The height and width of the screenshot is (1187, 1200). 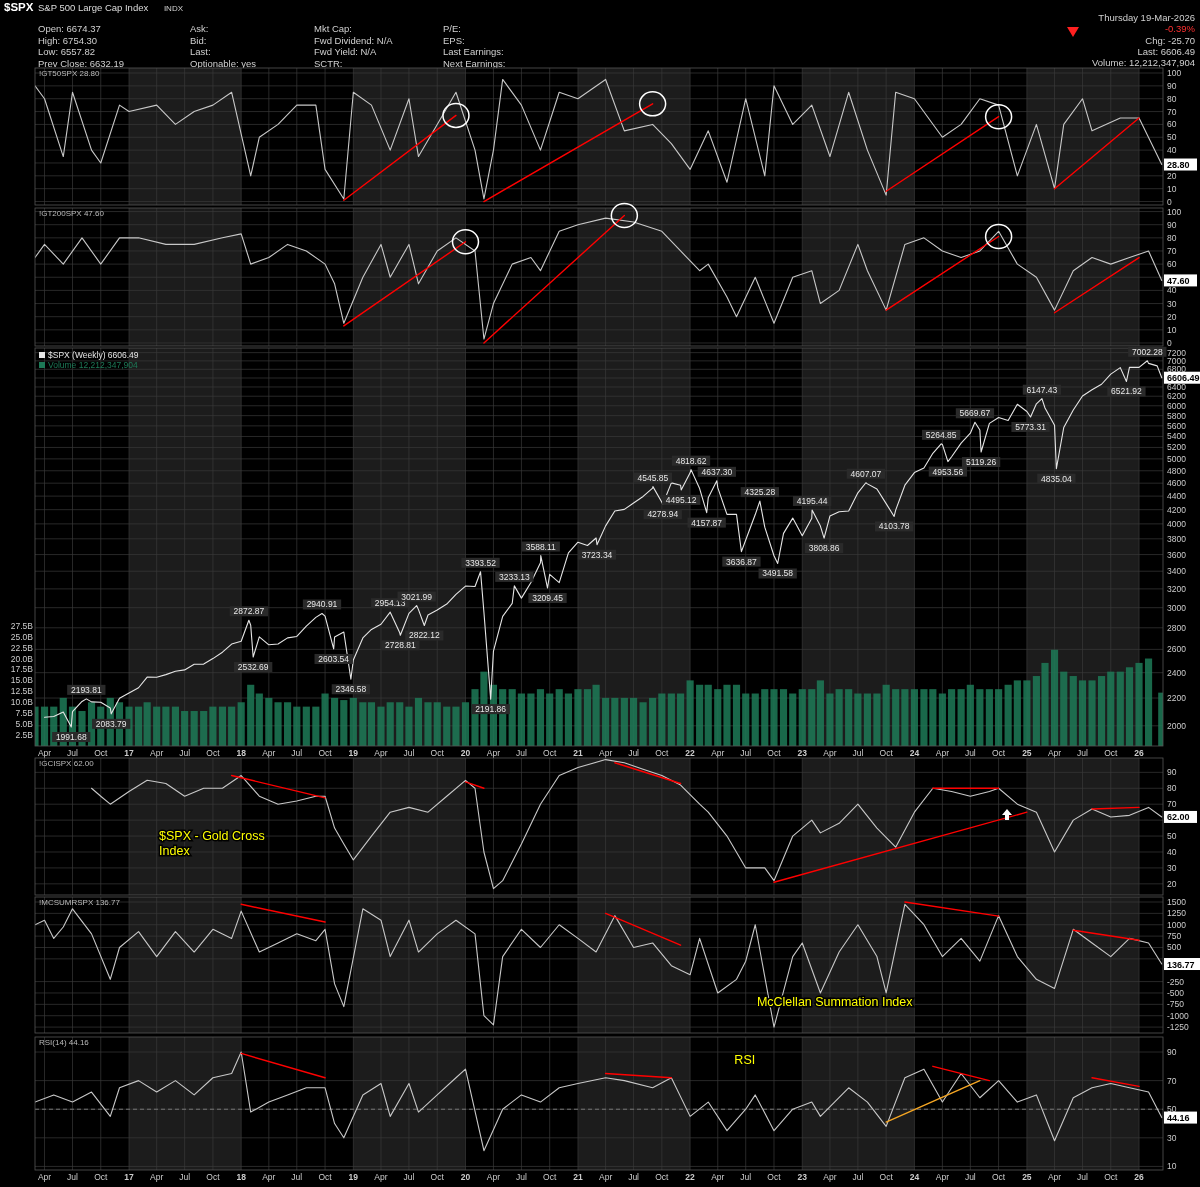 I want to click on y-tick-label: 6400, so click(x=1177, y=386).